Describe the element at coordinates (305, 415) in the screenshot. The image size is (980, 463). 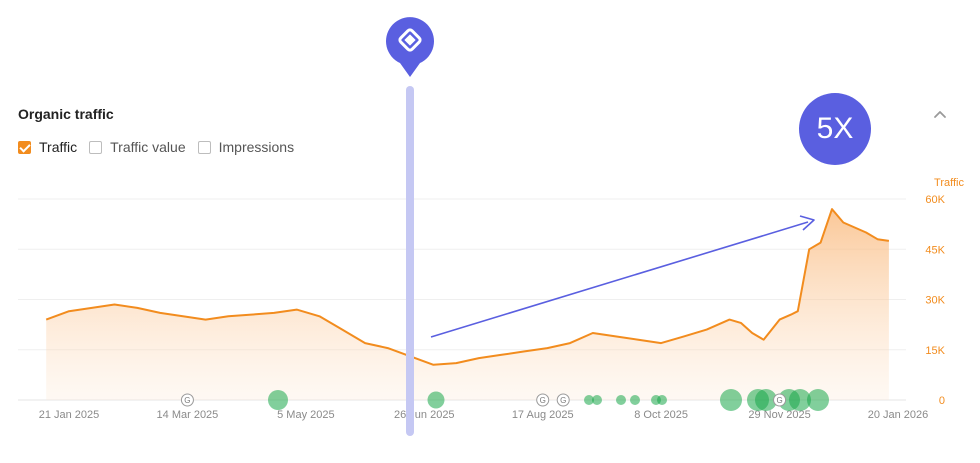
I see `x-tick-label: 5 May 2025` at that location.